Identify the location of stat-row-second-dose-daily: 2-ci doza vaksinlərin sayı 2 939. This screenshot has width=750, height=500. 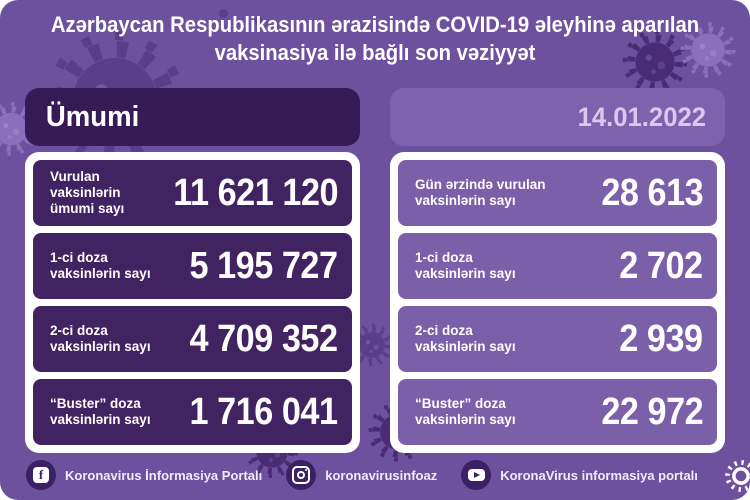
(557, 339).